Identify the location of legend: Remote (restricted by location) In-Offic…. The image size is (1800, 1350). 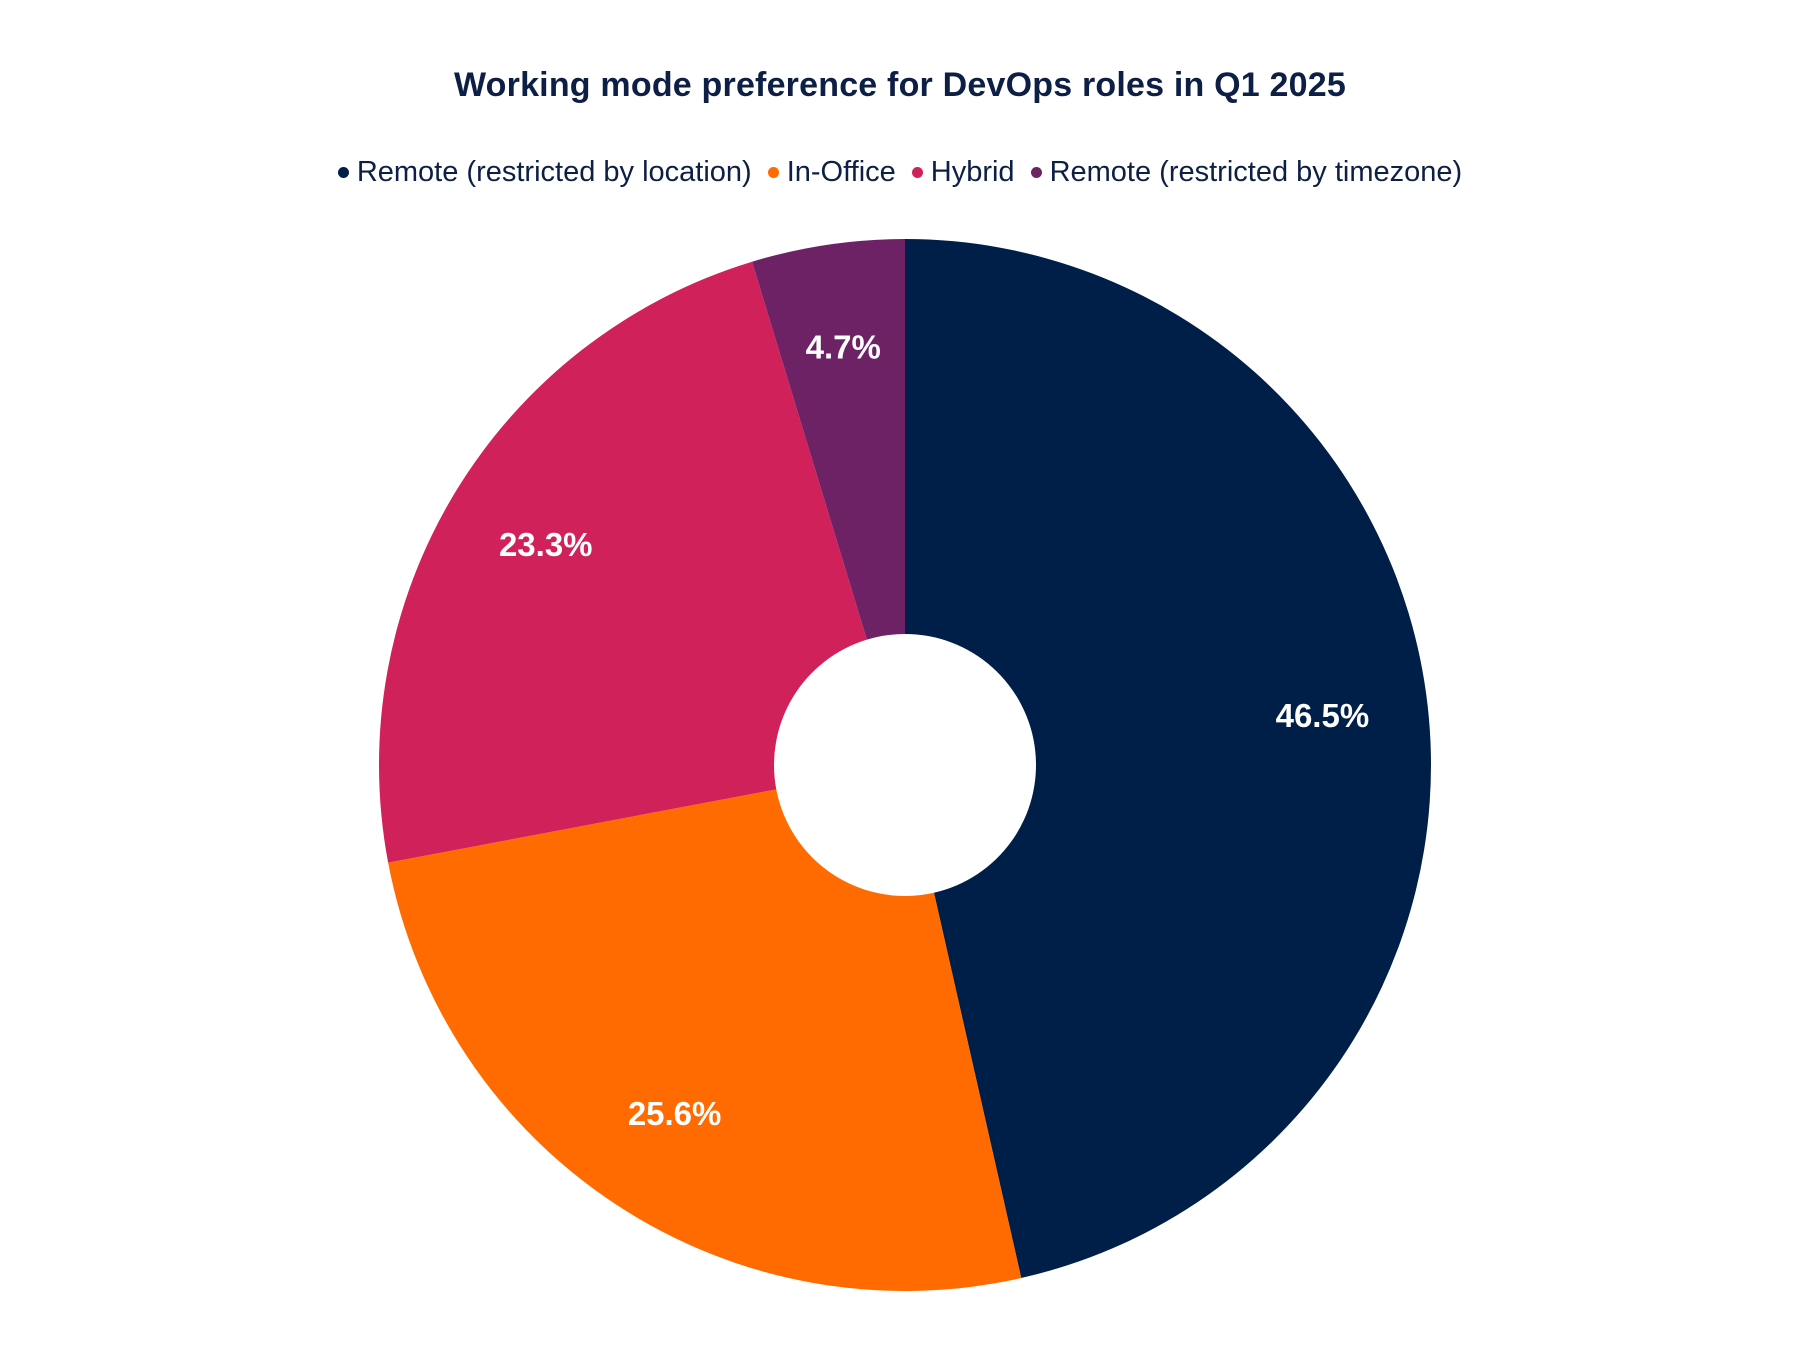
(900, 172).